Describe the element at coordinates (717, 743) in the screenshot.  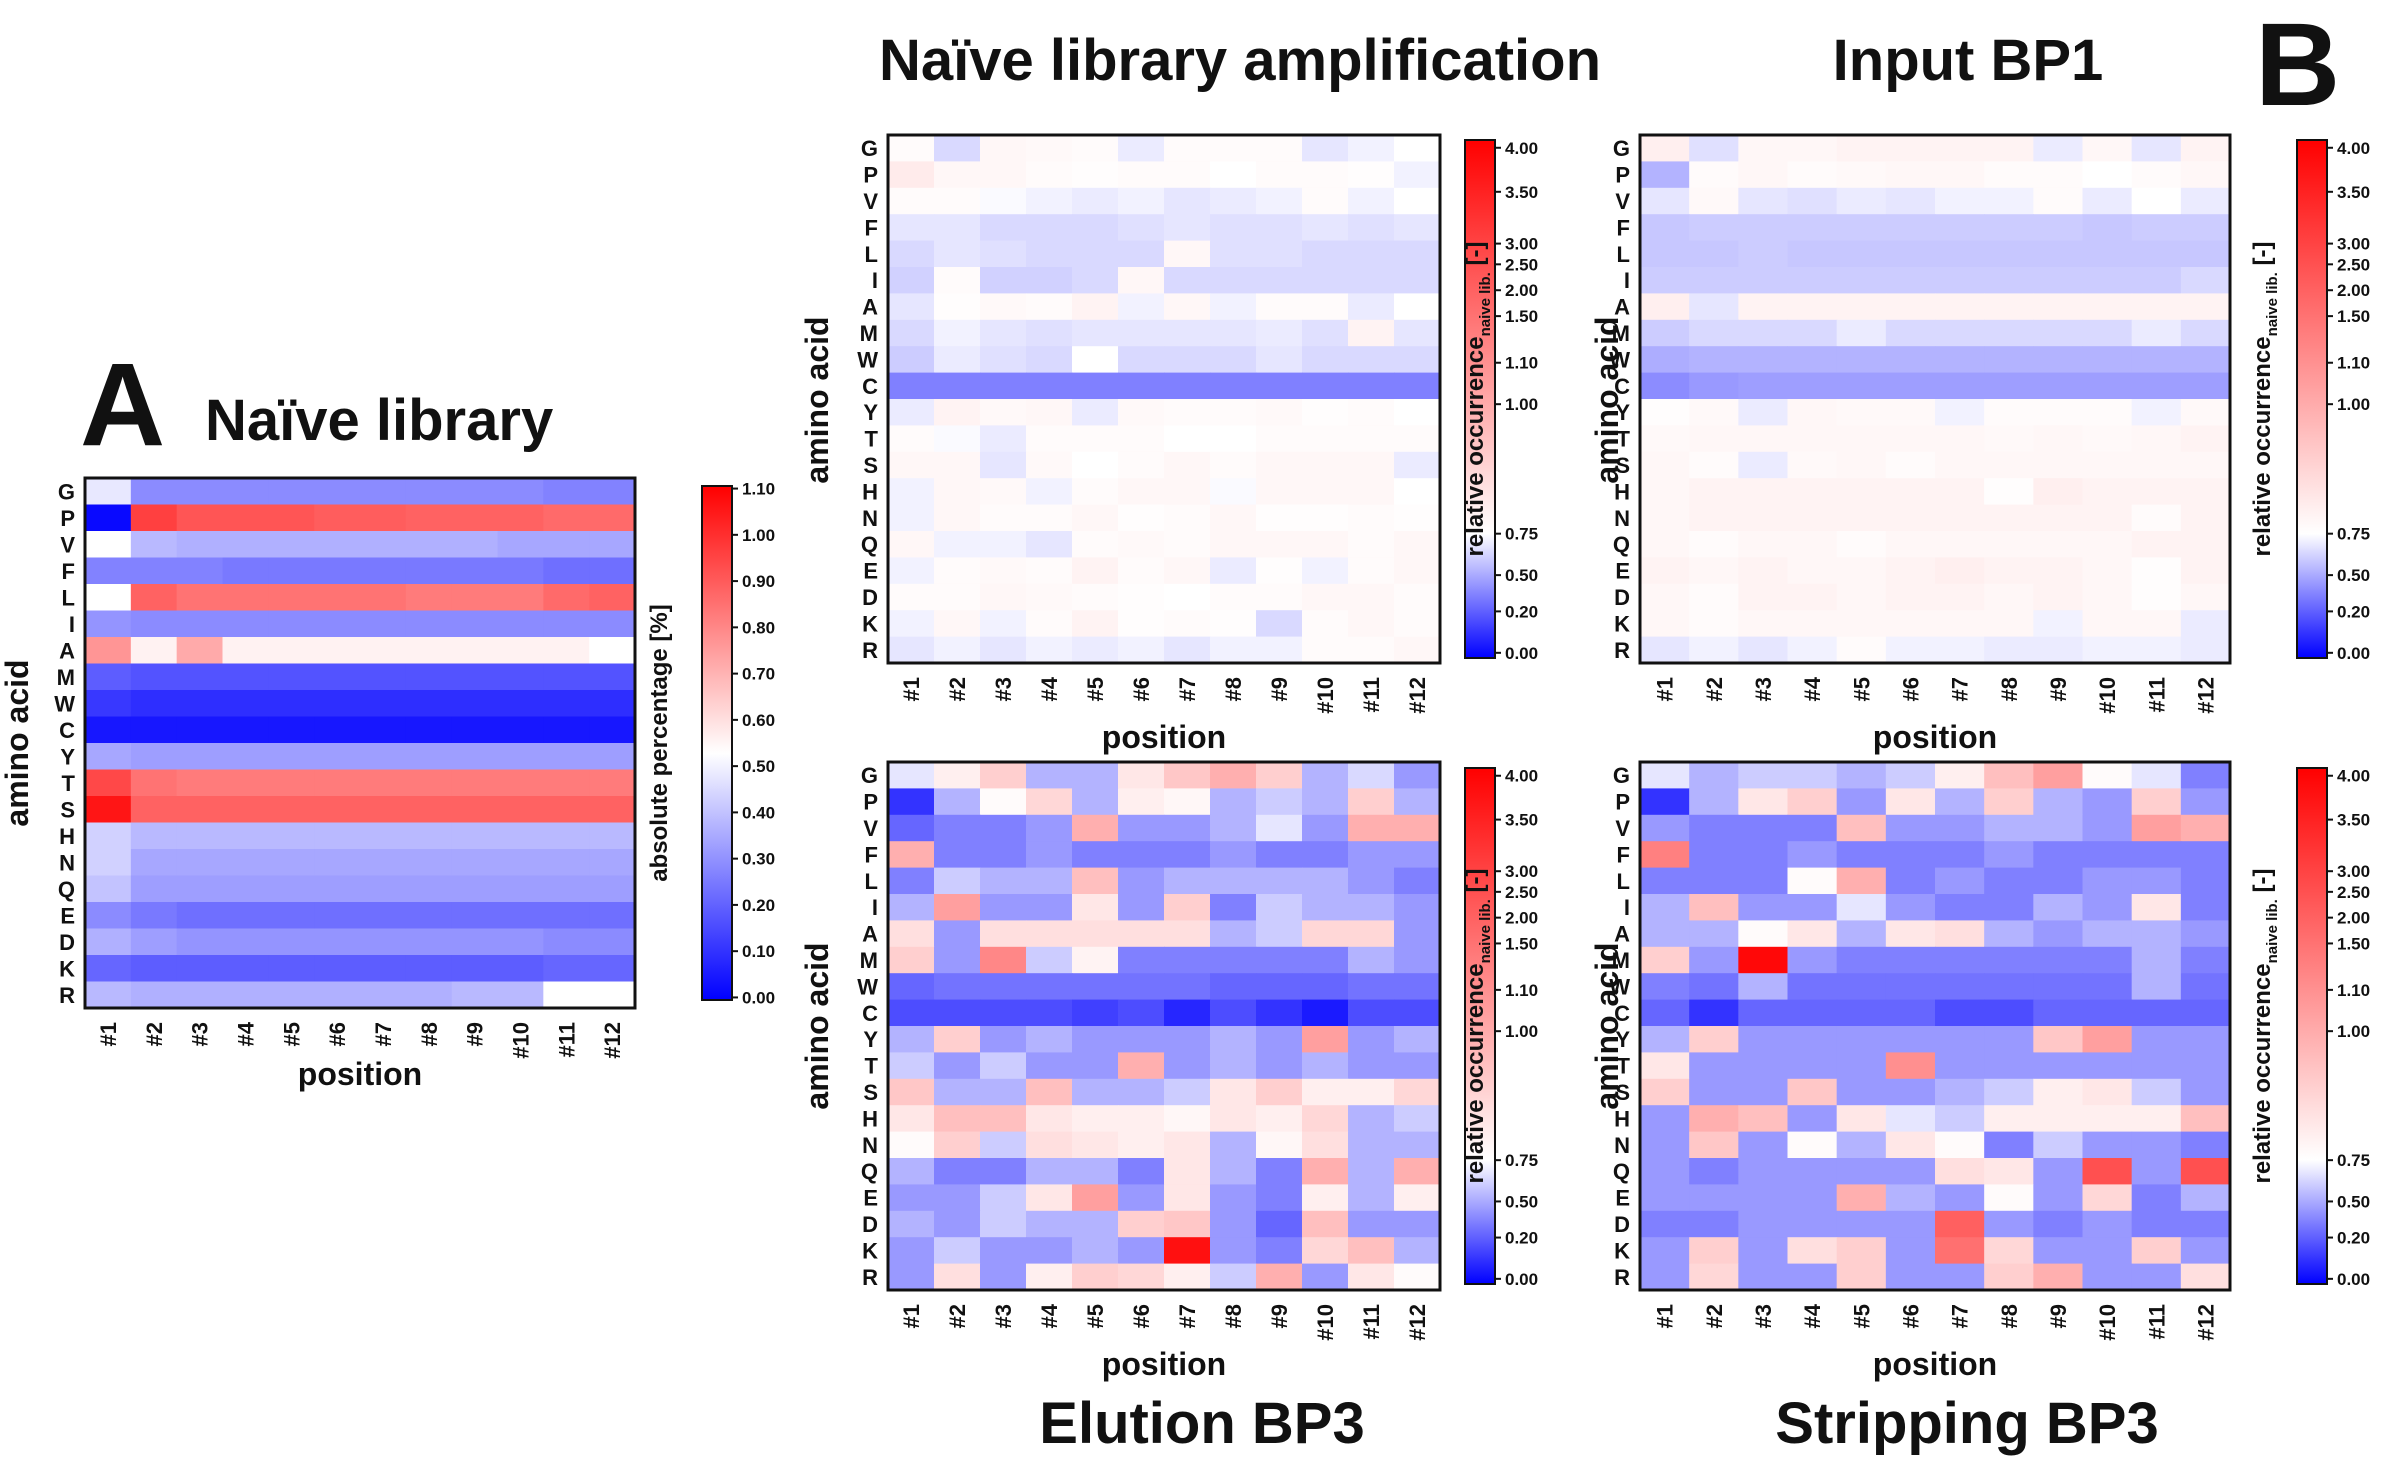
I see `colorbar` at that location.